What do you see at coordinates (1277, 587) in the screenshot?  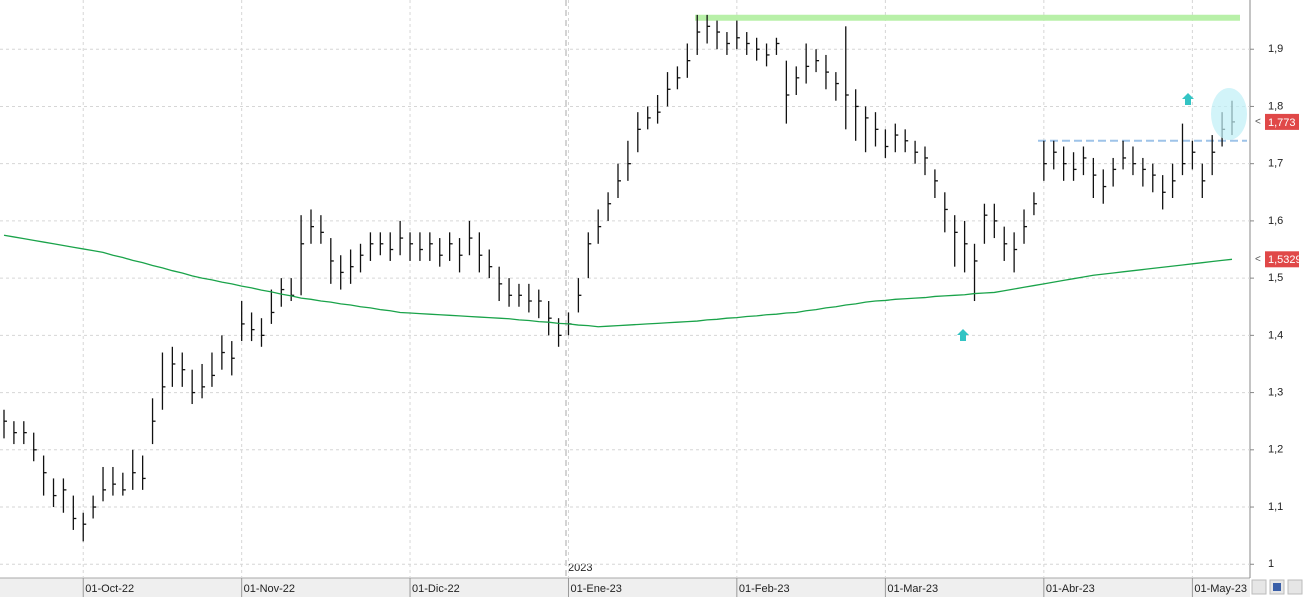 I see `save-icon` at bounding box center [1277, 587].